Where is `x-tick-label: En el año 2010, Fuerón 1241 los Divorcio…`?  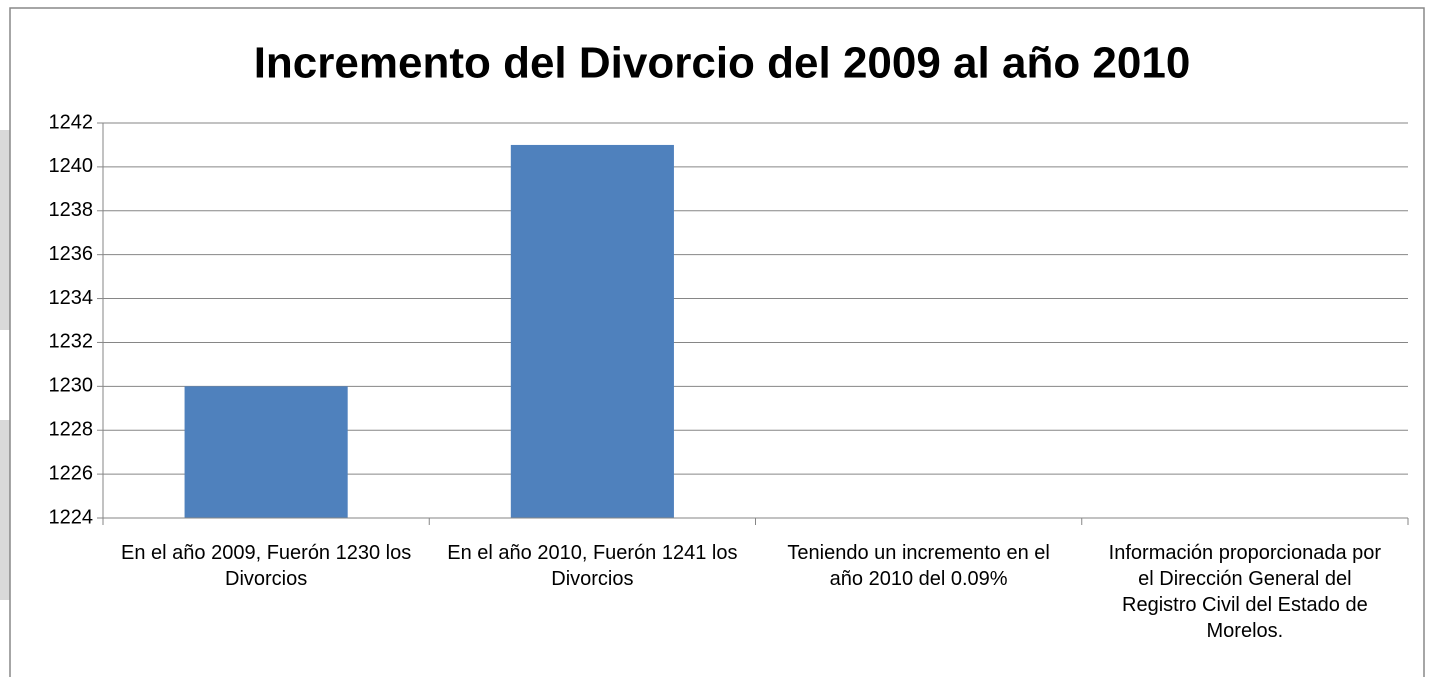
x-tick-label: En el año 2010, Fuerón 1241 los Divorcio… is located at coordinates (592, 566).